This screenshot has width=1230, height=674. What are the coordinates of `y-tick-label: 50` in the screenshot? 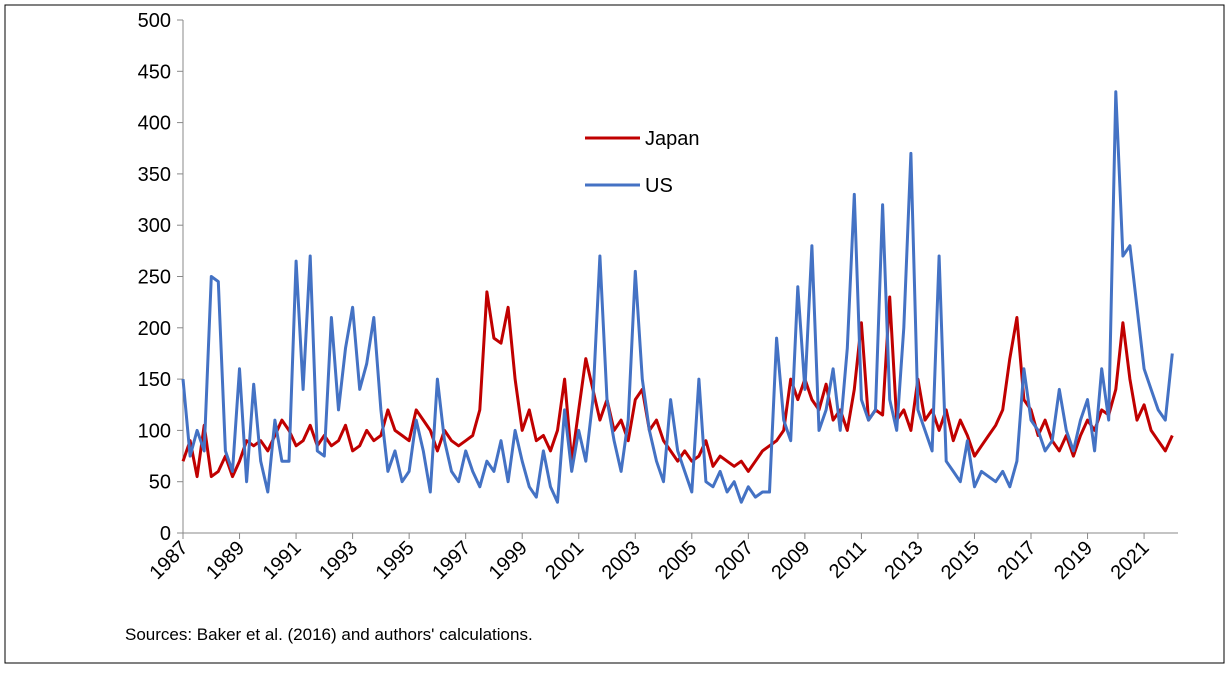 It's located at (160, 483).